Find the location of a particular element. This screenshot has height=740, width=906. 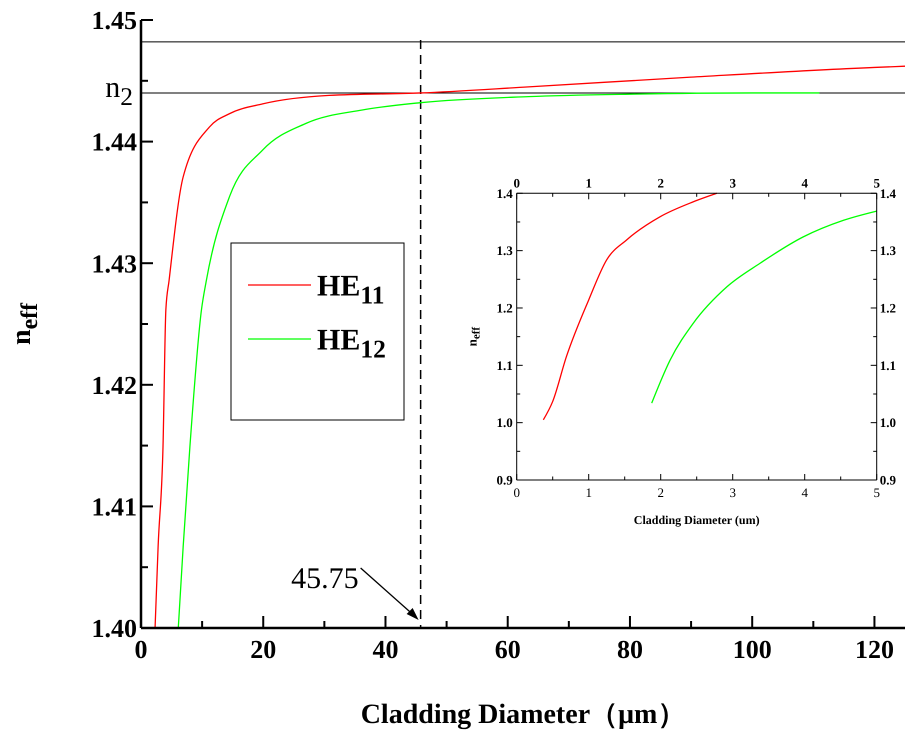

x-tick-label: 100 is located at coordinates (752, 649).